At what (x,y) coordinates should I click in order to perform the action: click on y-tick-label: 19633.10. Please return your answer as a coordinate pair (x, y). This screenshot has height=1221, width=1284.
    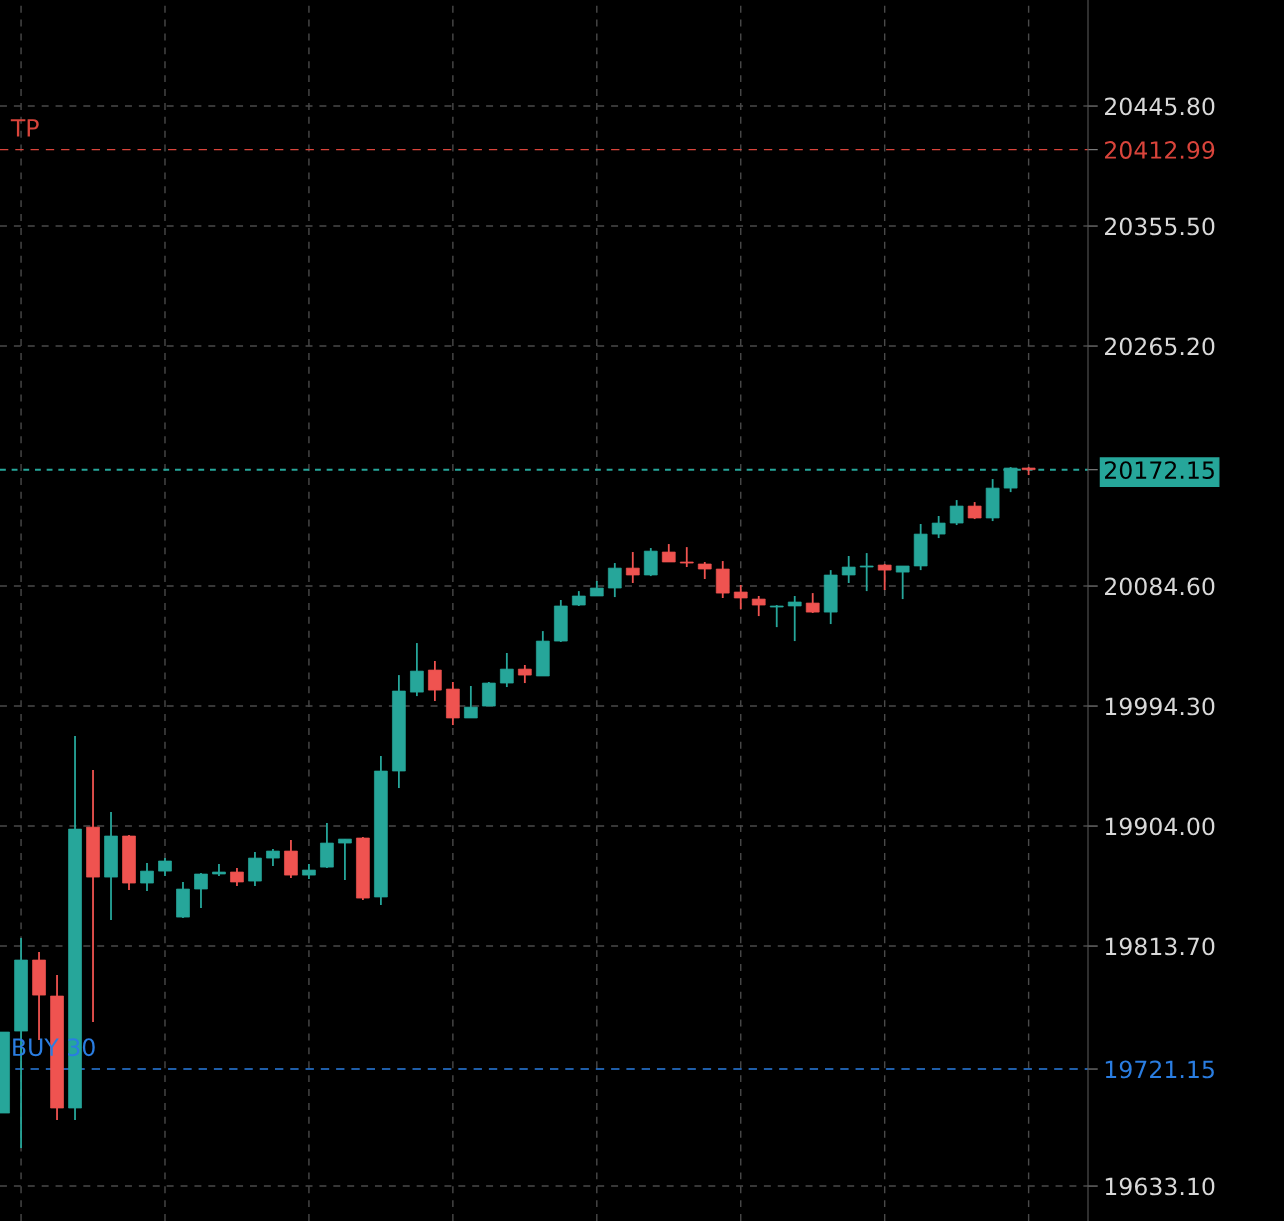
    Looking at the image, I should click on (1160, 1186).